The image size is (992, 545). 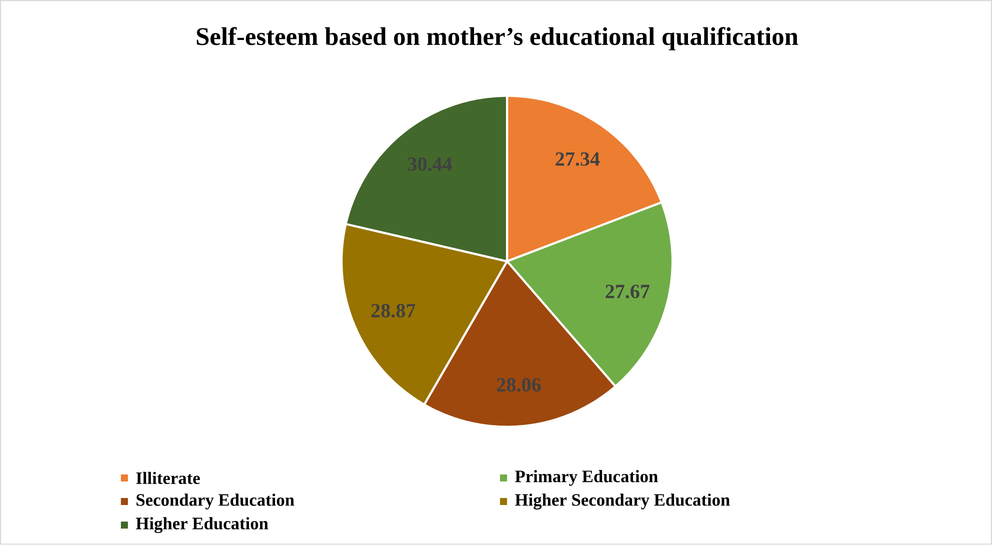 I want to click on legend-label: Illiterate, so click(x=168, y=478).